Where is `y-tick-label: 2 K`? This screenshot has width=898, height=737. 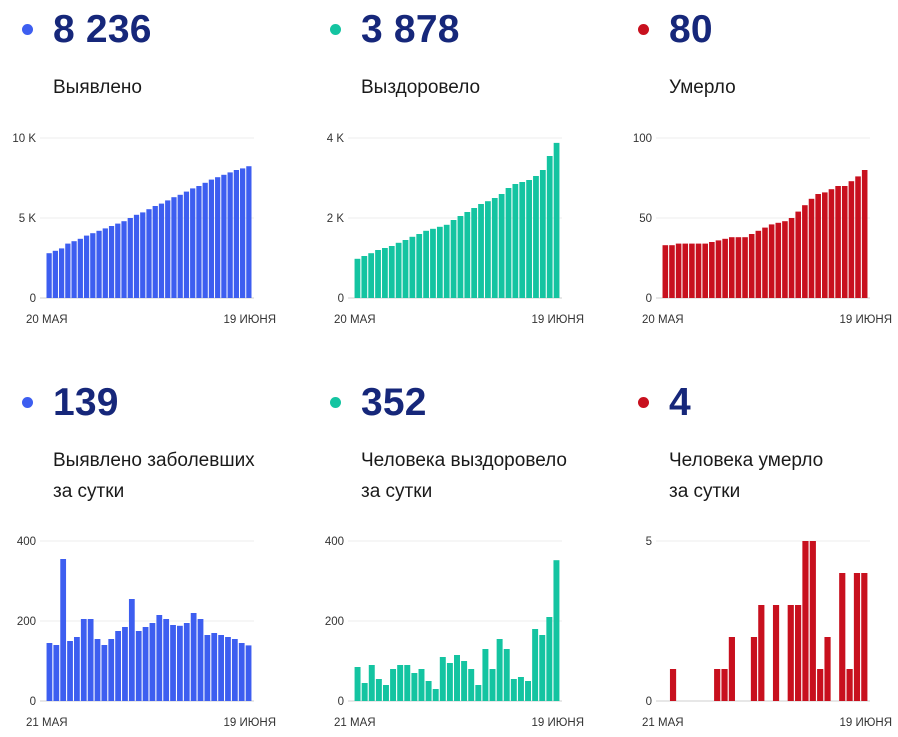
y-tick-label: 2 K is located at coordinates (336, 219).